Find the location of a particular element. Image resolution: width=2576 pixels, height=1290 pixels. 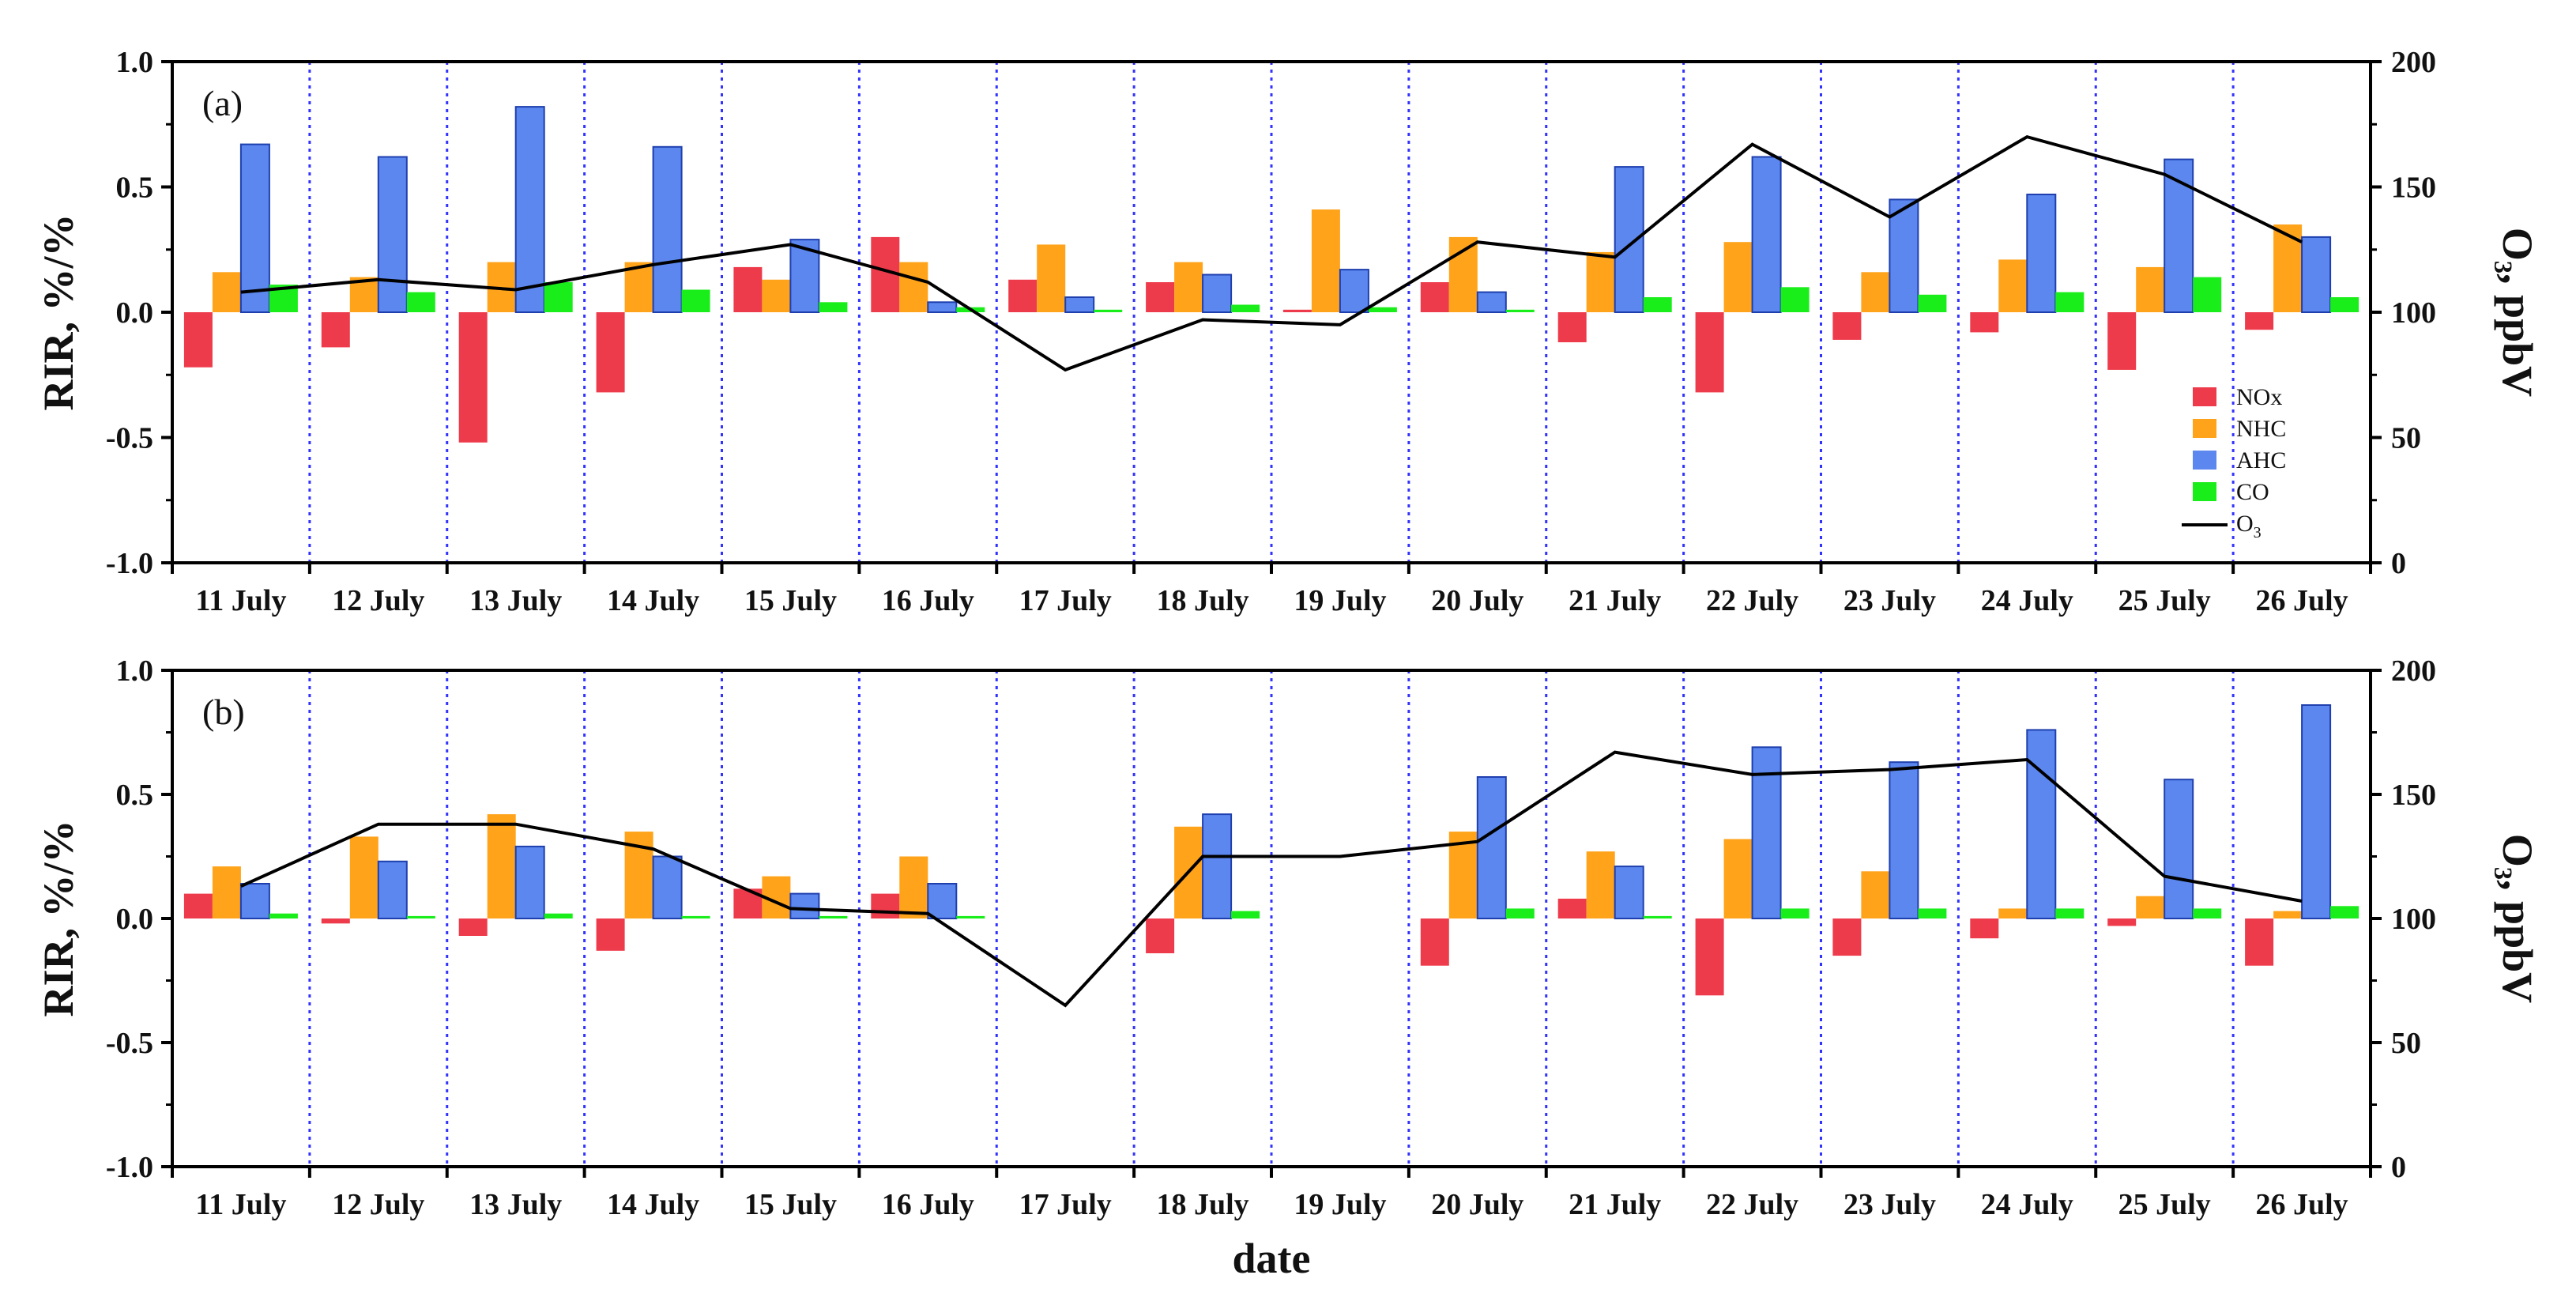

o3-line is located at coordinates (1271, 253).